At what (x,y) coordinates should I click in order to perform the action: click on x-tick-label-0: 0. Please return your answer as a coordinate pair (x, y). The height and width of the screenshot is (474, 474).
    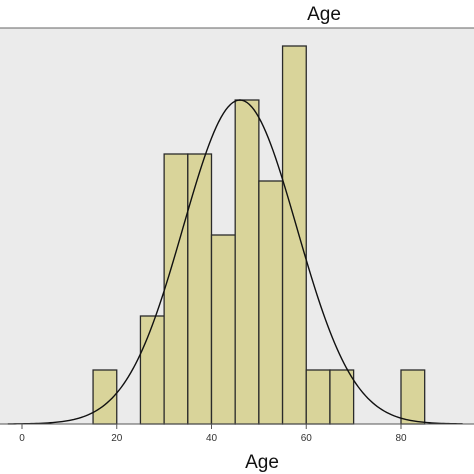
    Looking at the image, I should click on (22, 438).